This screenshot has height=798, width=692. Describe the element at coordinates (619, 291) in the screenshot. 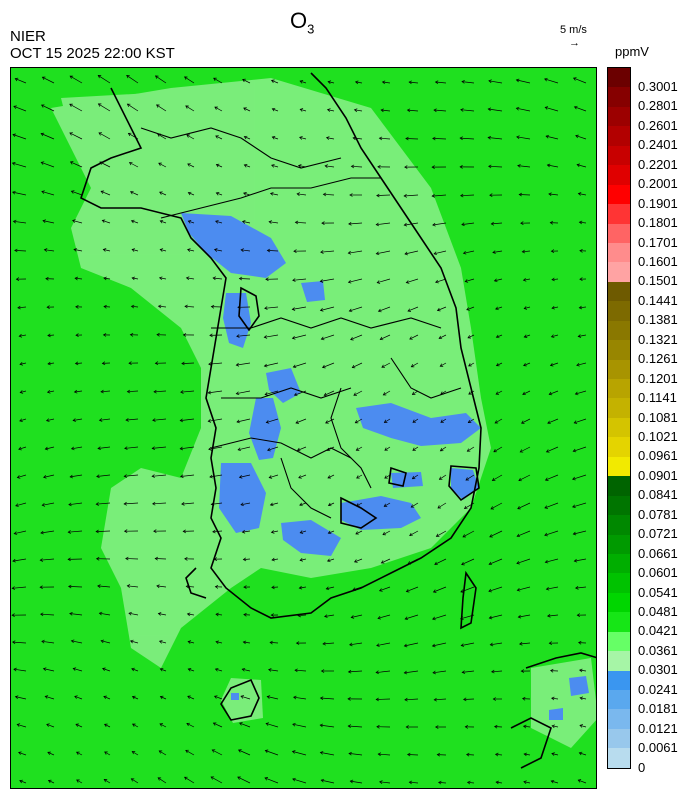

I see `colorbar-cell` at that location.